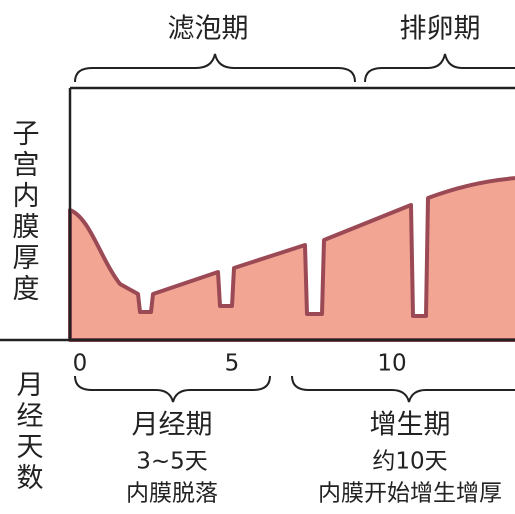  Describe the element at coordinates (80, 364) in the screenshot. I see `x-tick-label: 0` at that location.